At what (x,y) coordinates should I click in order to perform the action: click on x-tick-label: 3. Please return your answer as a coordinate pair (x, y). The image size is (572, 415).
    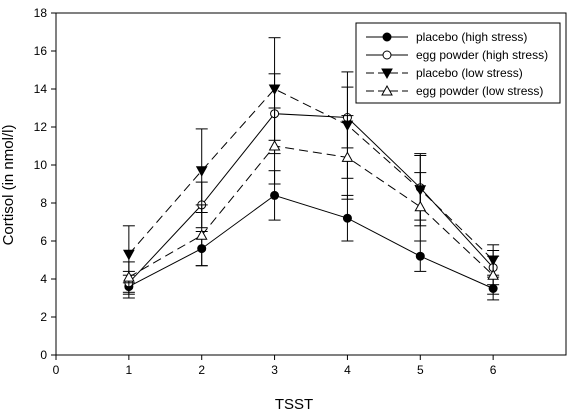
    Looking at the image, I should click on (274, 370).